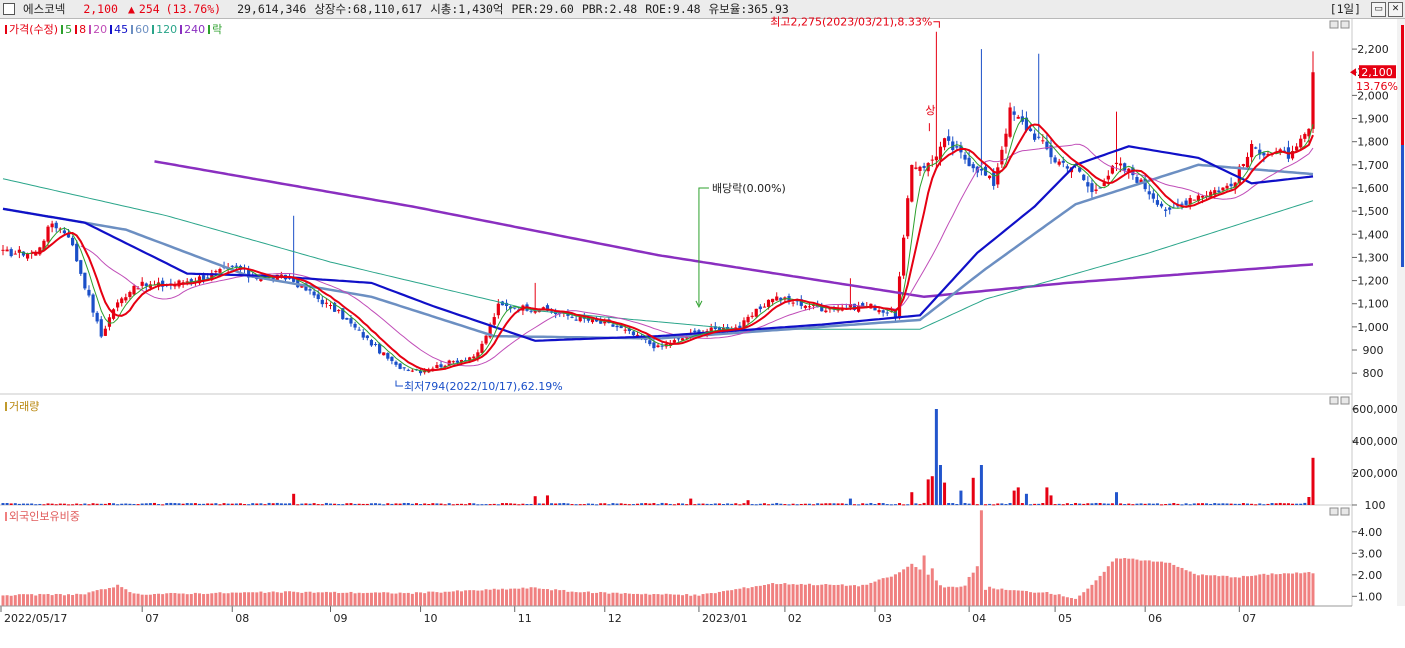 The image size is (1405, 648). What do you see at coordinates (1378, 9) in the screenshot?
I see `restore-icon: ▭` at bounding box center [1378, 9].